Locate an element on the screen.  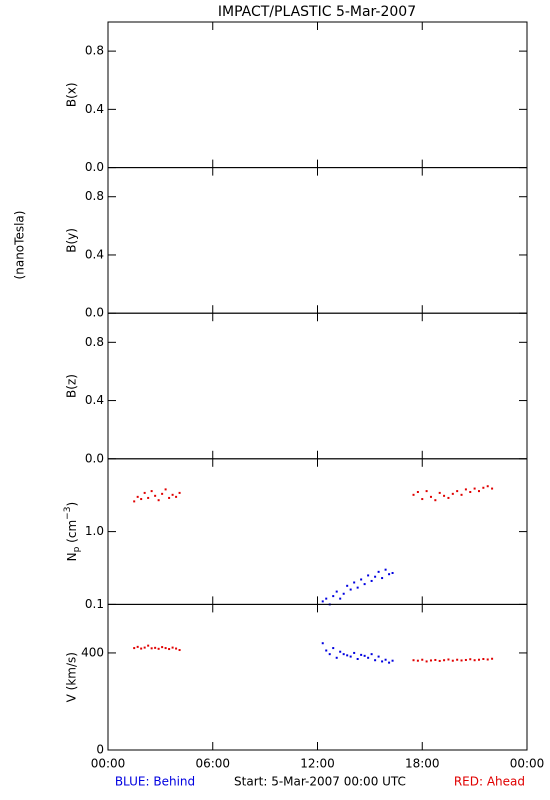
chart-title: IMPACT/PLASTIC 5-Mar-2007 is located at coordinates (317, 12).